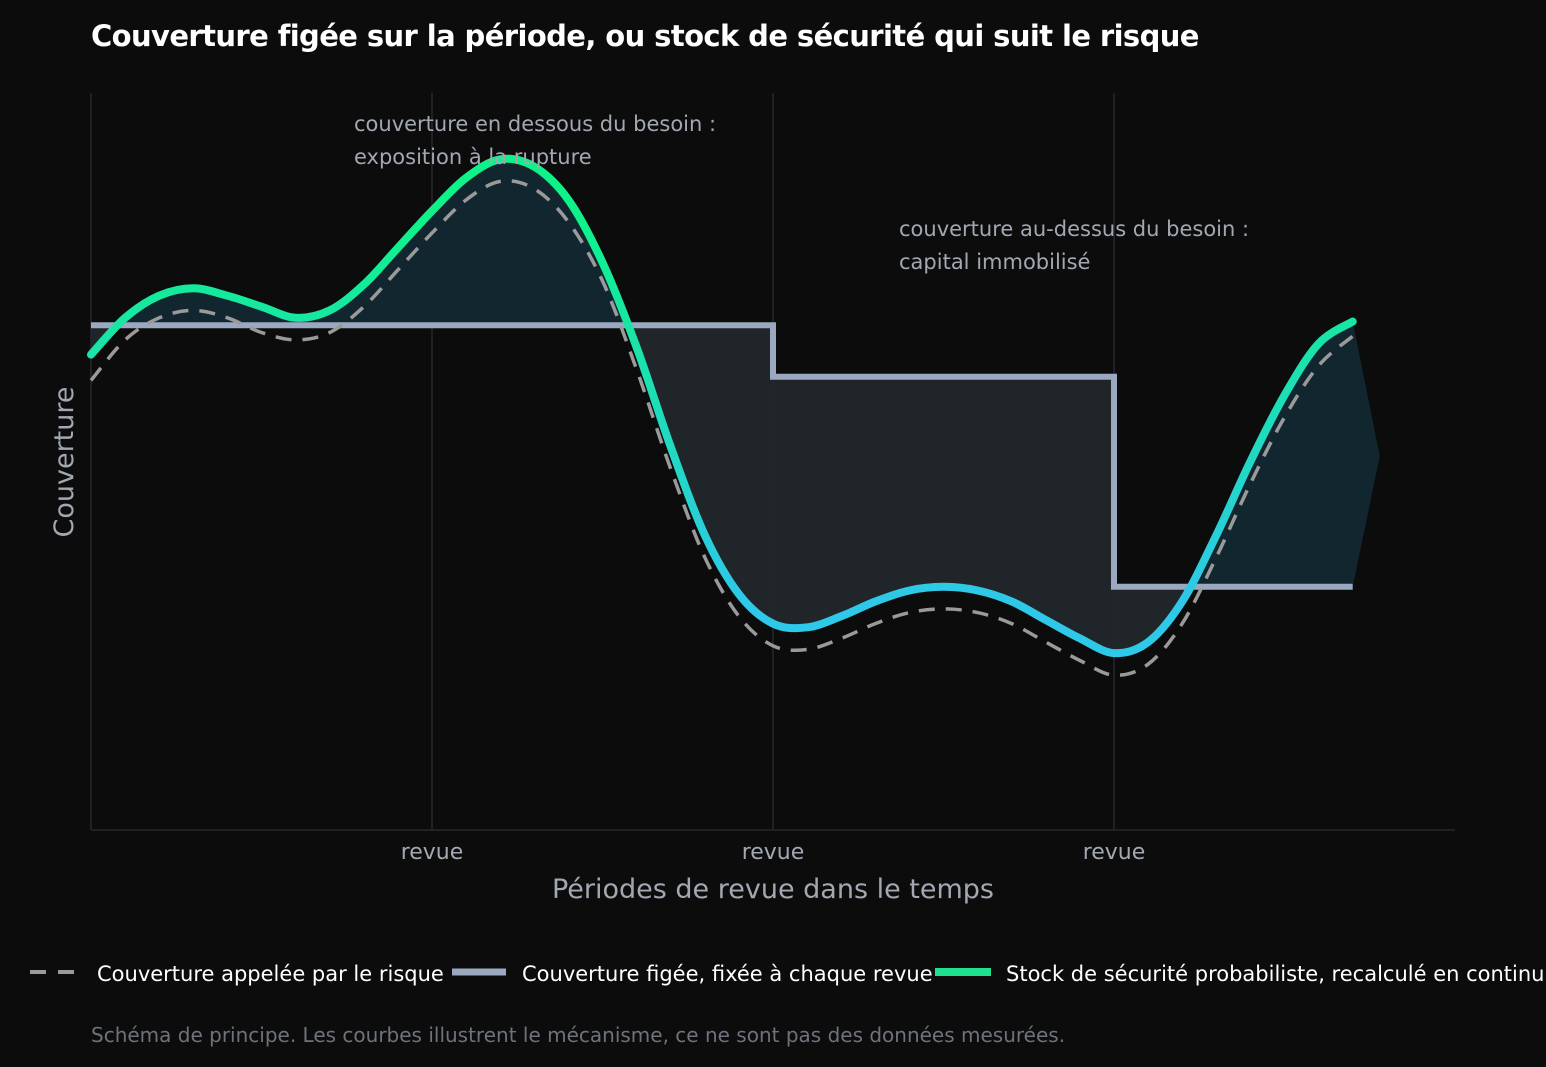  I want to click on x-tick-label-1: revue, so click(432, 852).